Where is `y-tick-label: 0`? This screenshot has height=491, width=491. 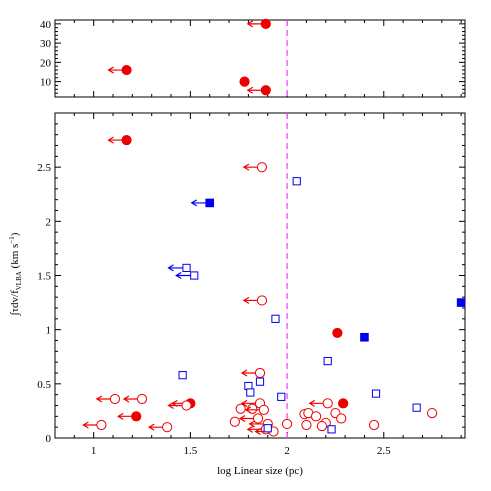 y-tick-label: 0 is located at coordinates (49, 439).